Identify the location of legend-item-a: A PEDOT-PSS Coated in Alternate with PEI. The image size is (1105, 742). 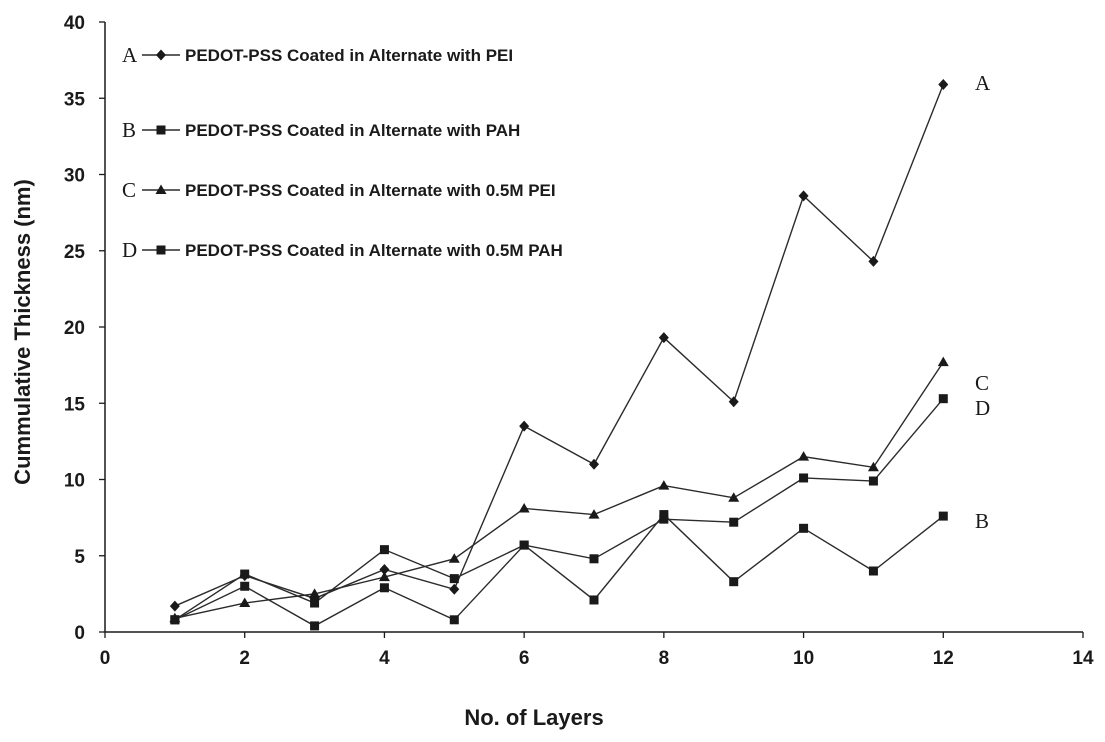
(317, 55).